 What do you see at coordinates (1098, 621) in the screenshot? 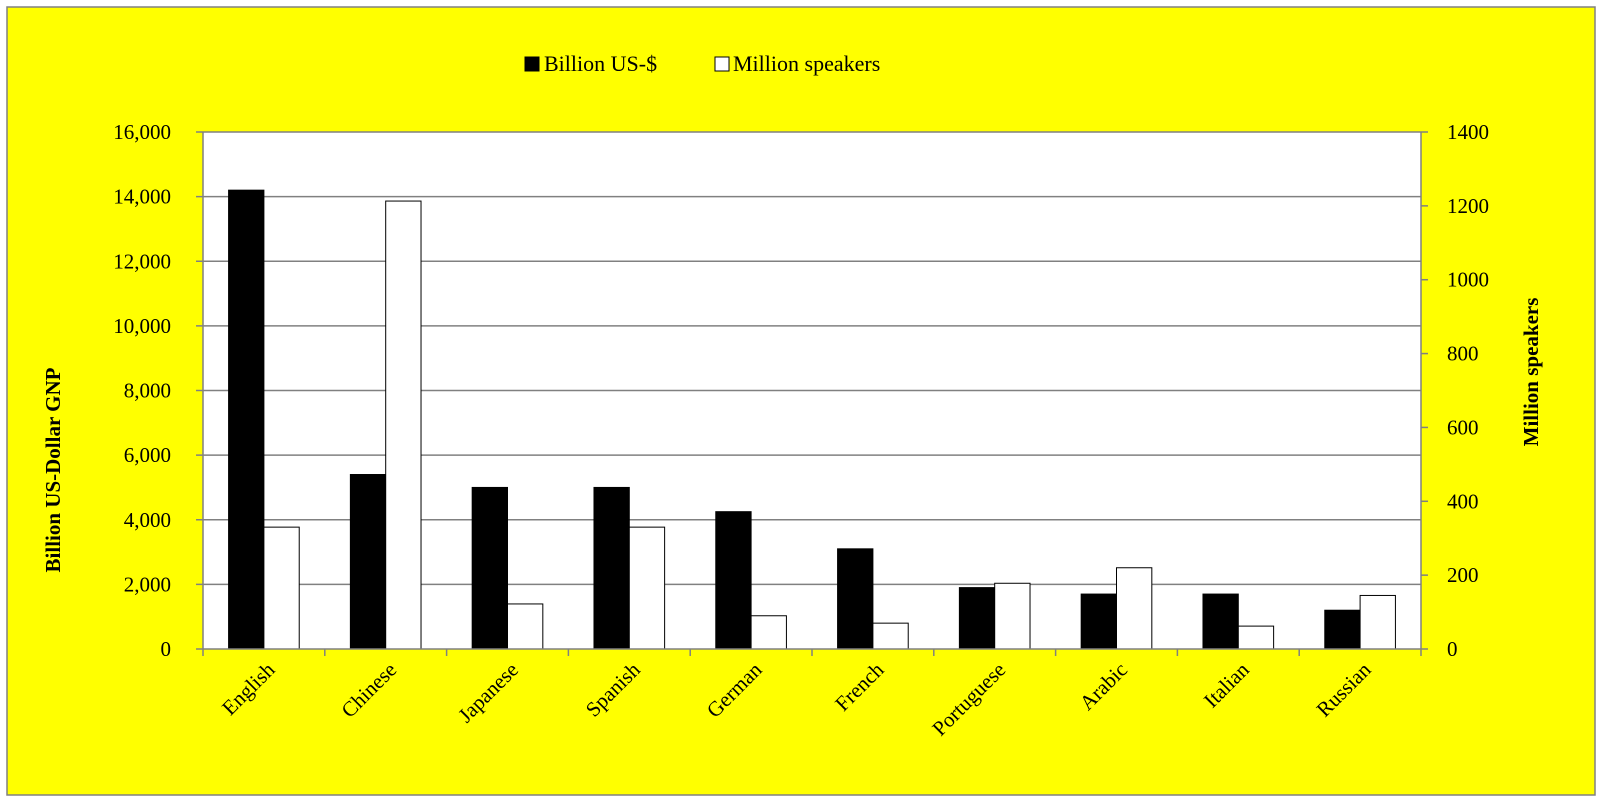
I see `bar-billion-usd-arabic` at bounding box center [1098, 621].